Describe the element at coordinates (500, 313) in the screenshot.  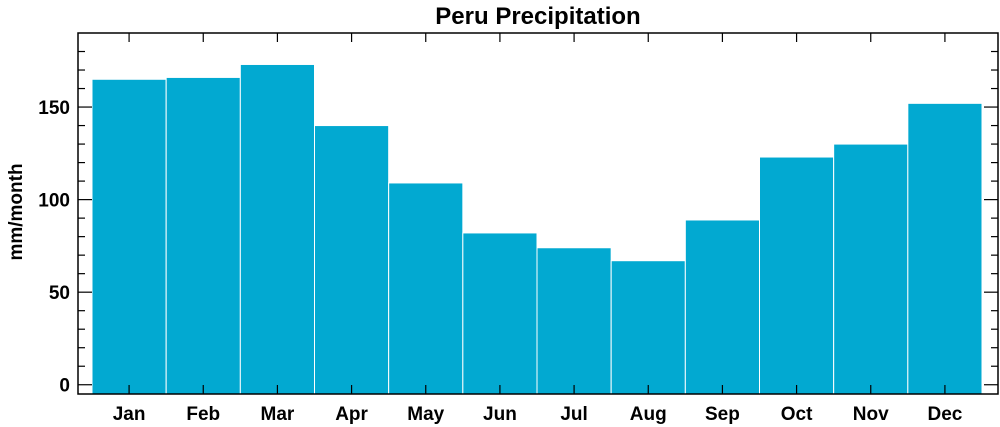
I see `bar-jun` at that location.